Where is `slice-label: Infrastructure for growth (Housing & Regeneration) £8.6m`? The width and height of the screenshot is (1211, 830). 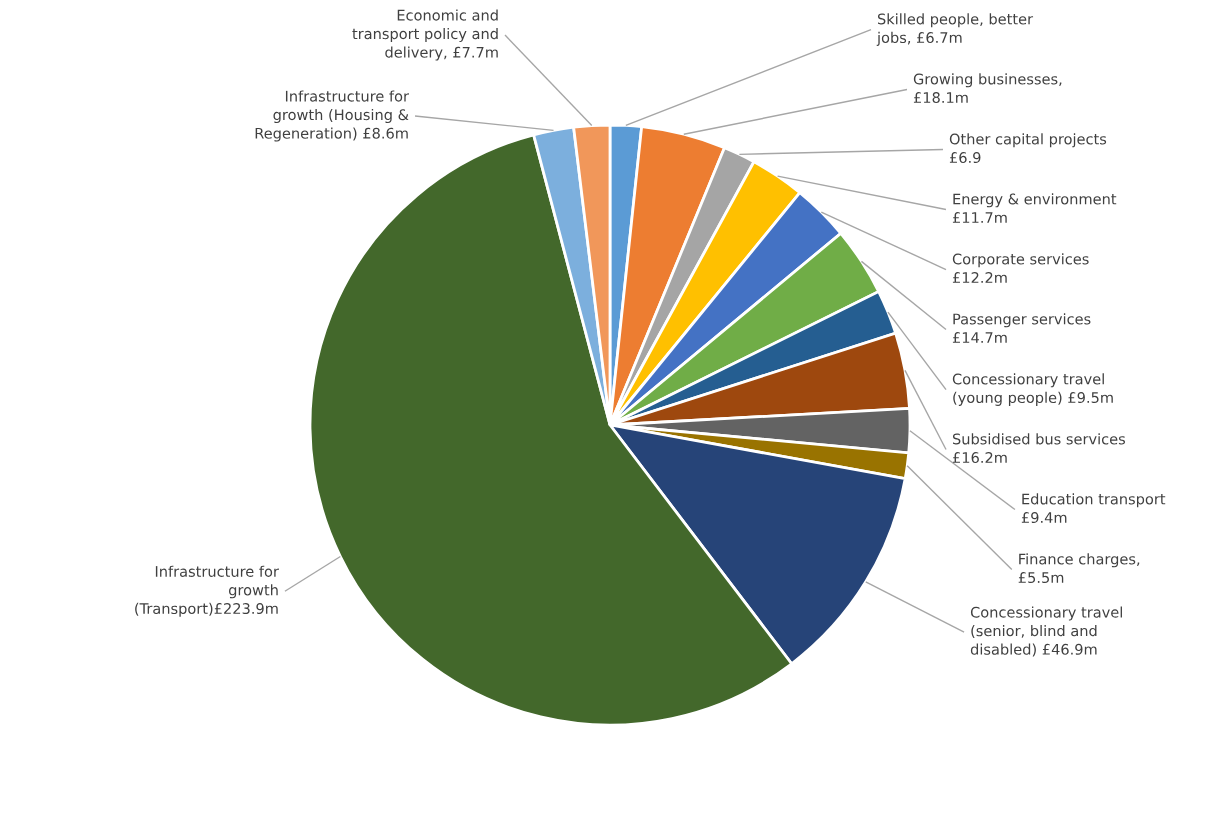
slice-label: Infrastructure for growth (Housing & Regeneration) £8.6m is located at coordinates (332, 116).